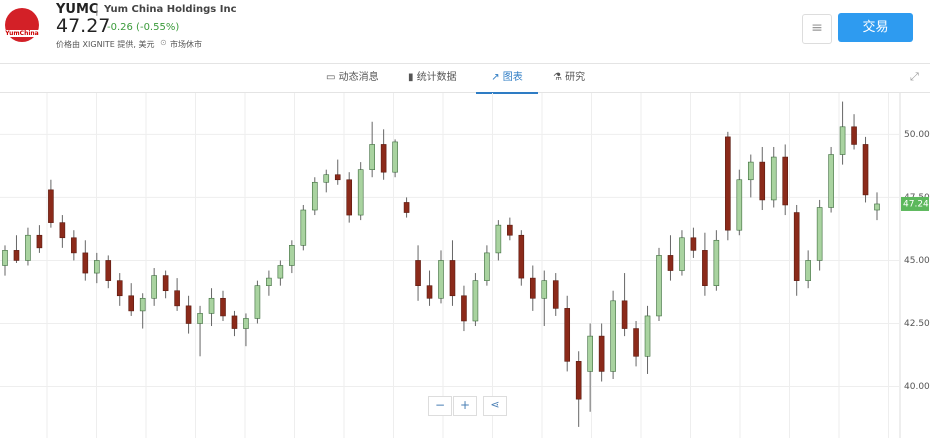  Describe the element at coordinates (143, 27) in the screenshot. I see `change: -0.26 (-0.55%)` at that location.